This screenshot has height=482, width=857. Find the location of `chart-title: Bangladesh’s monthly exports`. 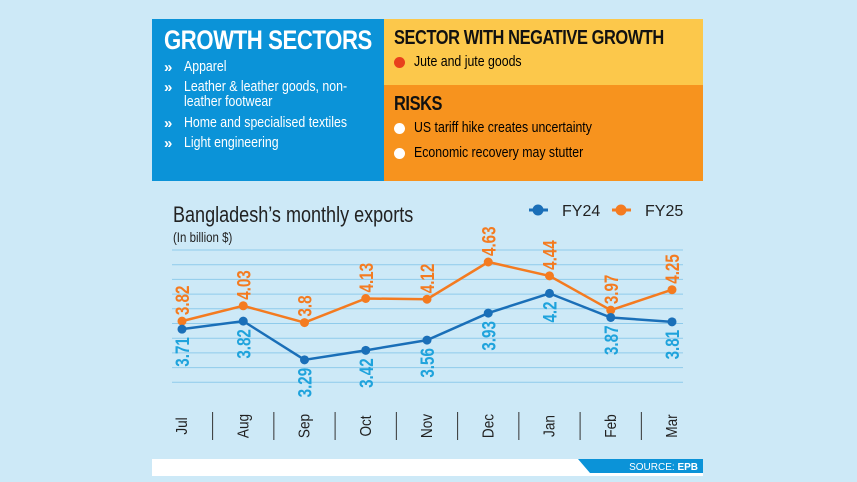

chart-title: Bangladesh’s monthly exports is located at coordinates (293, 215).